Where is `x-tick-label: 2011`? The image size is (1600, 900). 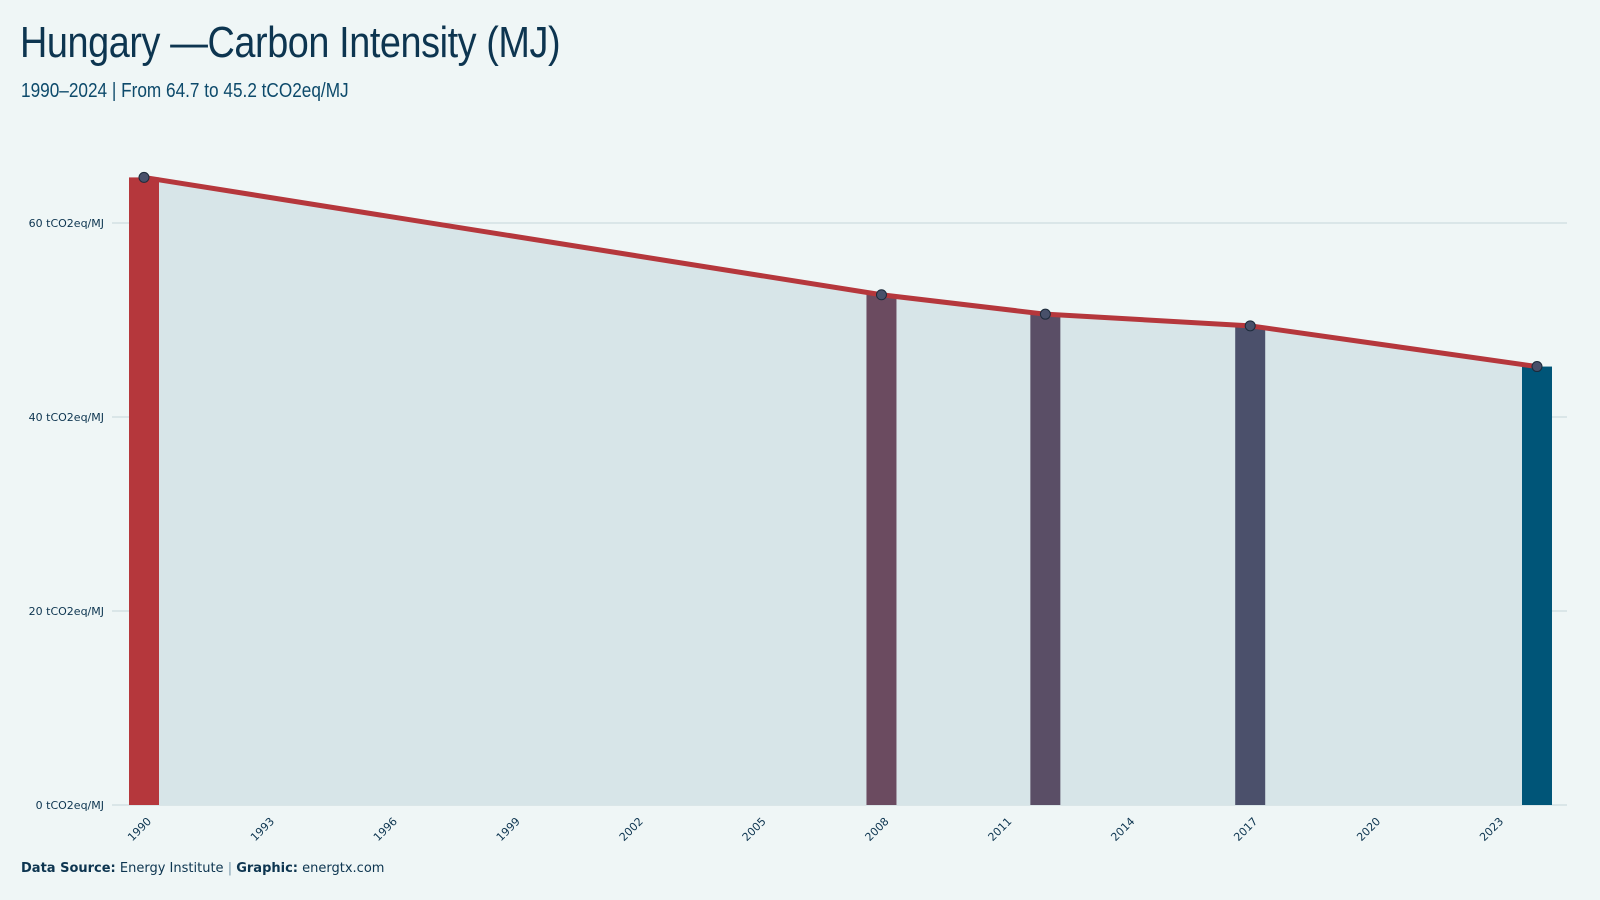 x-tick-label: 2011 is located at coordinates (1000, 829).